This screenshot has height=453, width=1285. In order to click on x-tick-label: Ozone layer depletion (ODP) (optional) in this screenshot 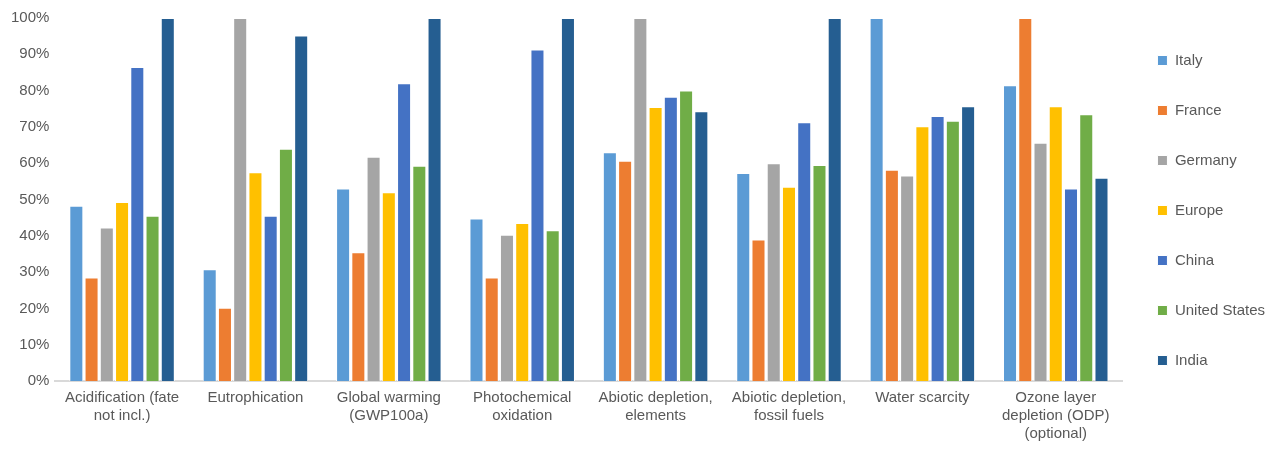, I will do `click(1055, 415)`.